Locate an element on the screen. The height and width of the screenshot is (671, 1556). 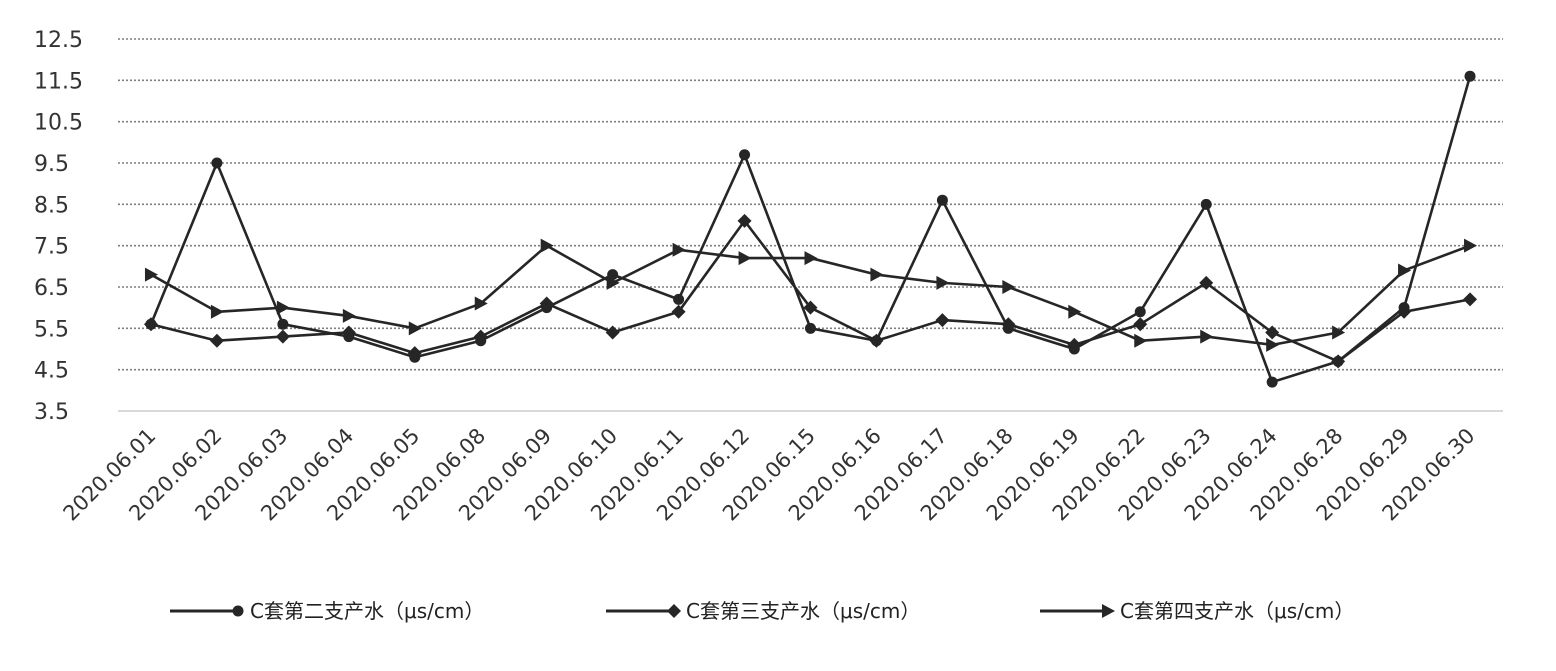
y-tick-label: 8.5 is located at coordinates (51, 205).